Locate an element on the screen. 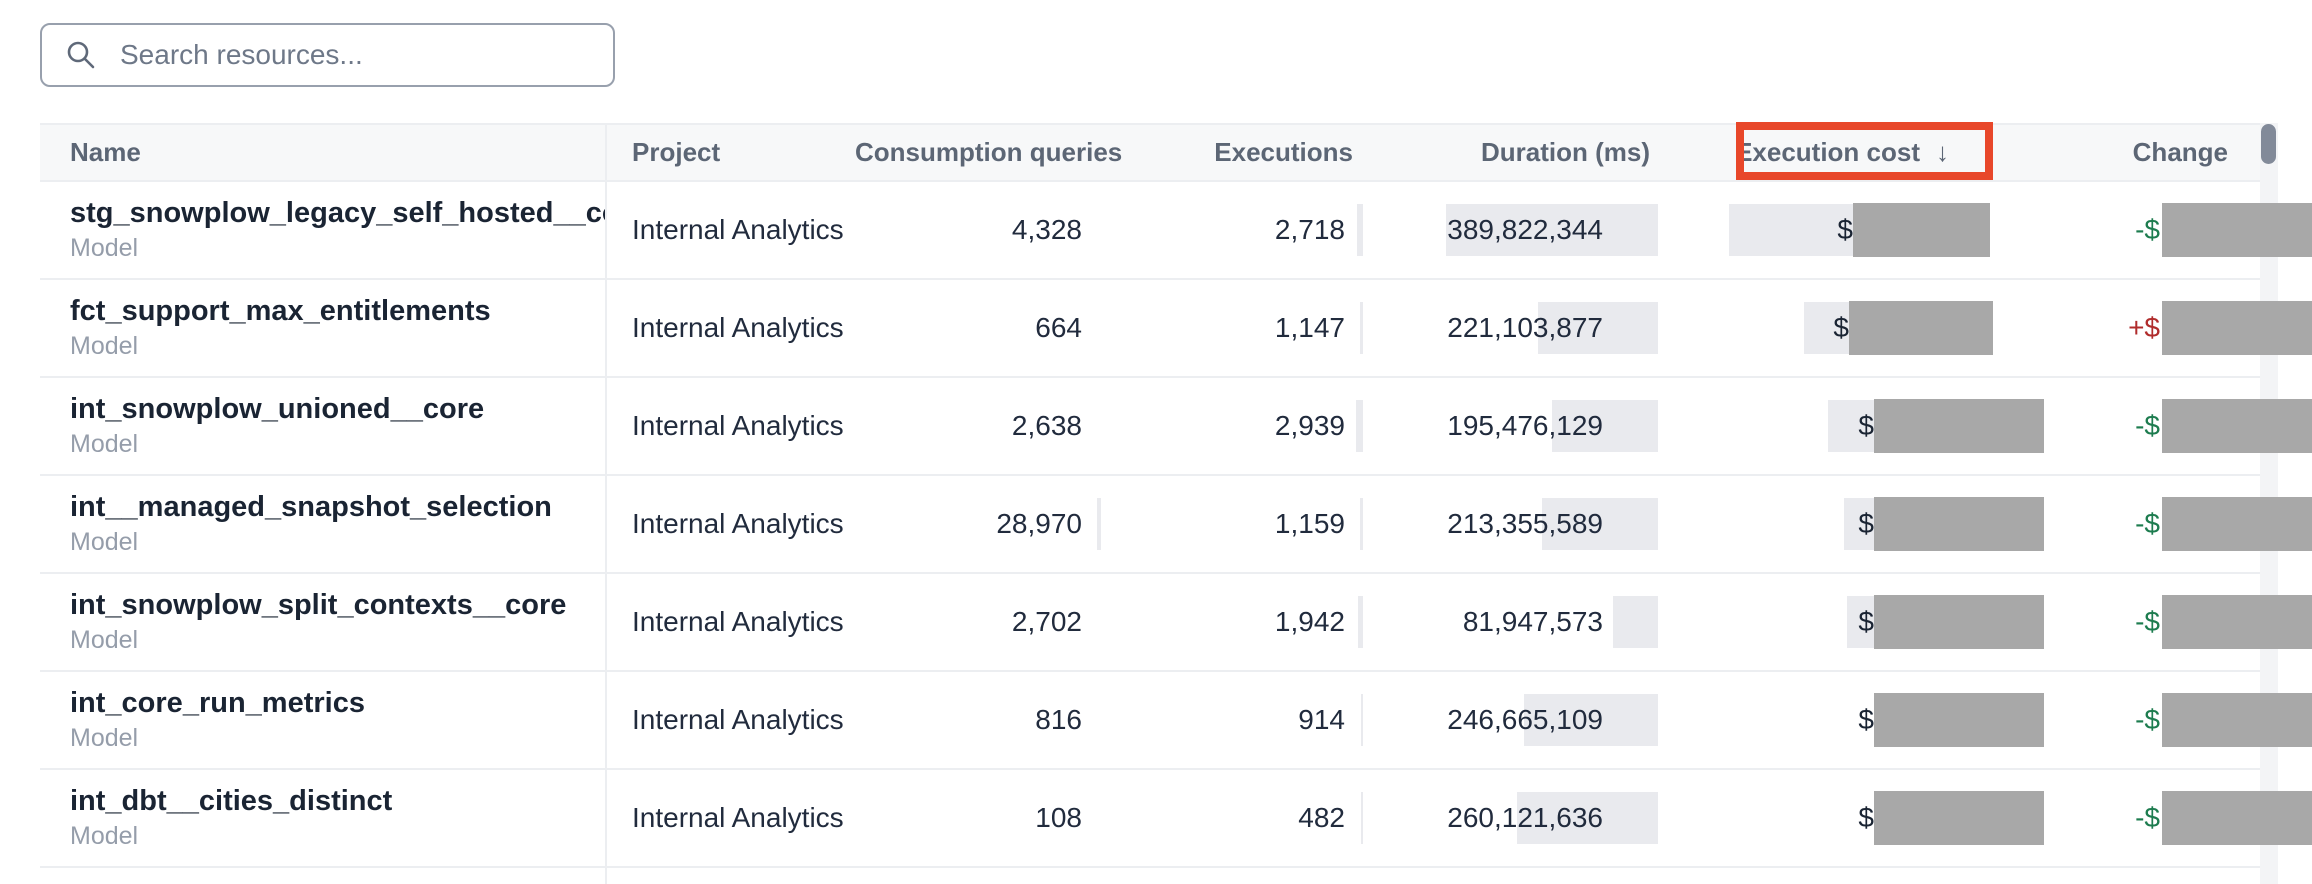 This screenshot has height=884, width=2312. resource-name: int_dbt__cities_distinct is located at coordinates (231, 801).